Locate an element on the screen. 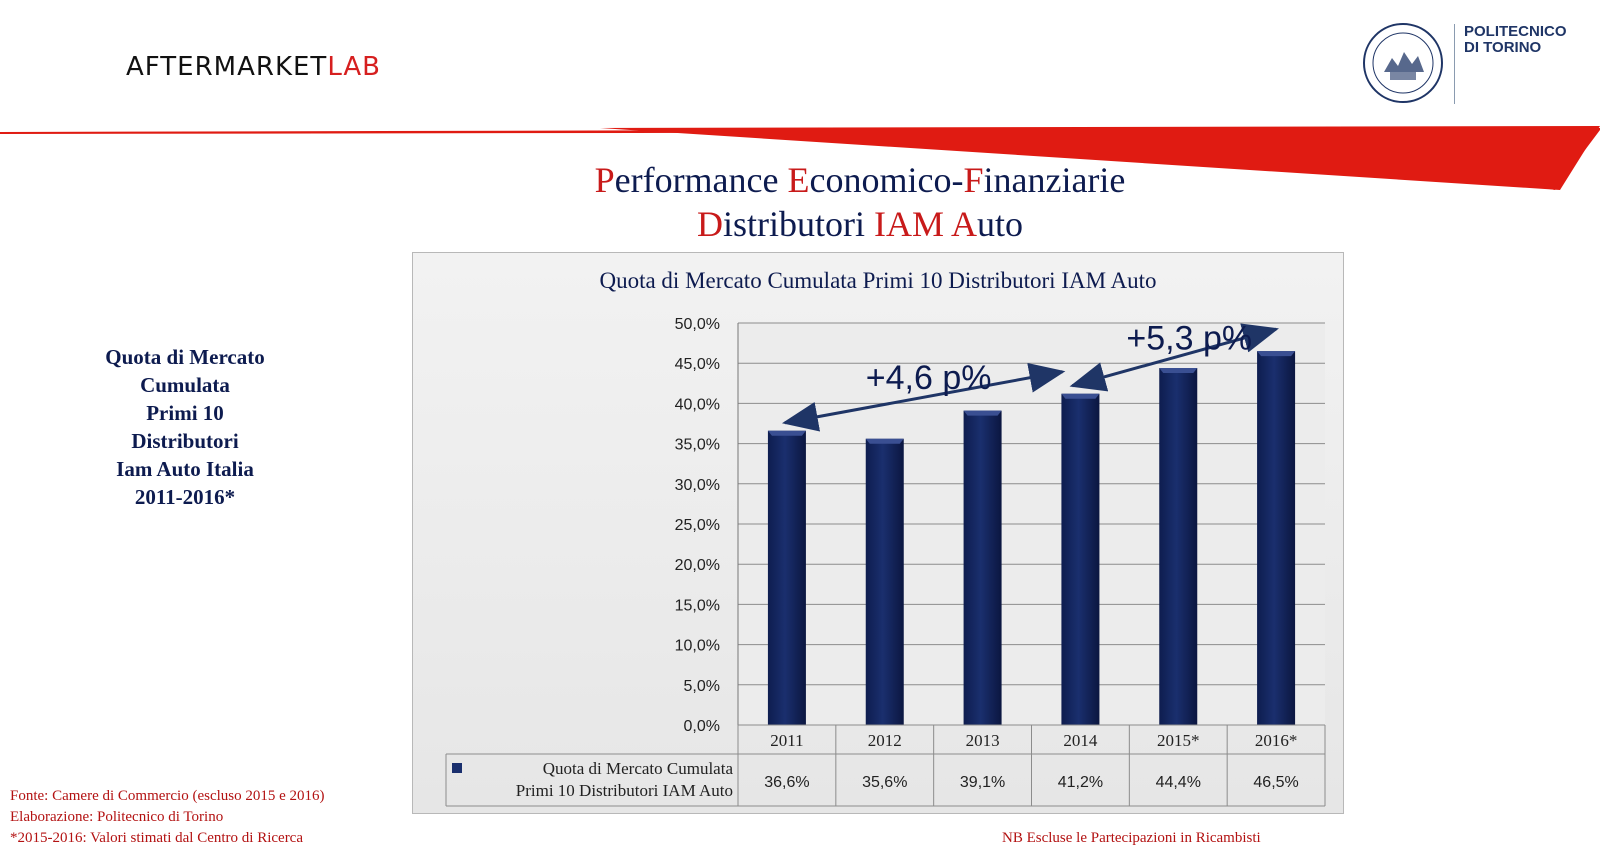  x-tick-label: 2015* is located at coordinates (1178, 740).